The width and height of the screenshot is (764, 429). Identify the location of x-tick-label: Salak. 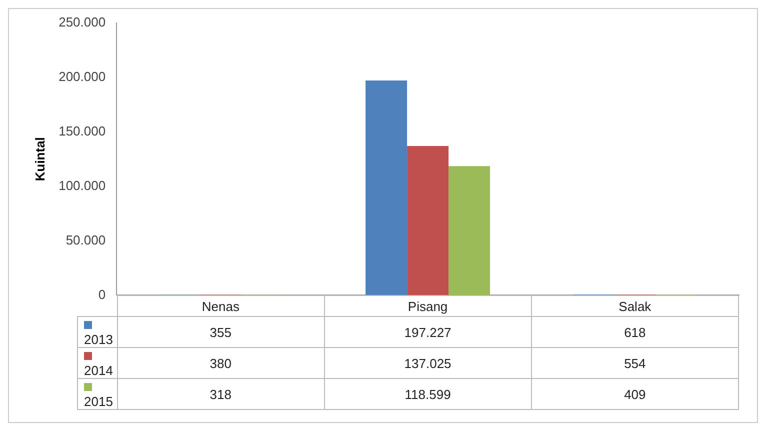
(634, 306).